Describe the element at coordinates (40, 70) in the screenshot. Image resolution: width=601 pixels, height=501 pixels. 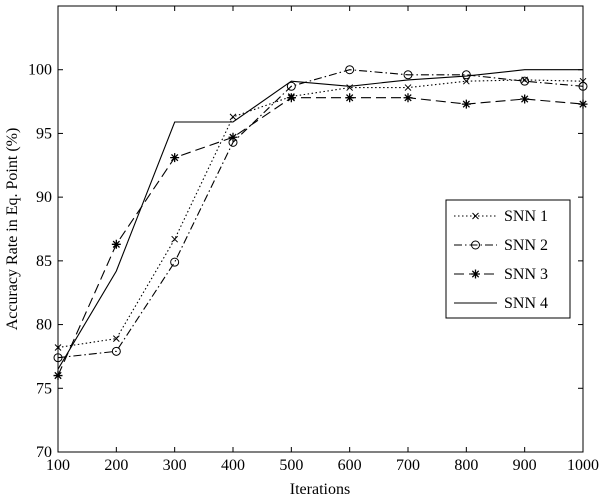
I see `y-tick-label: 100` at that location.